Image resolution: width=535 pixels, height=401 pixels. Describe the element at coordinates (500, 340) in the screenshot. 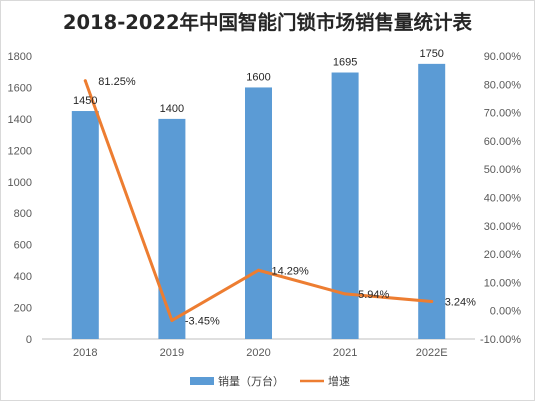

I see `right-y-tick-label: -10.00%` at that location.